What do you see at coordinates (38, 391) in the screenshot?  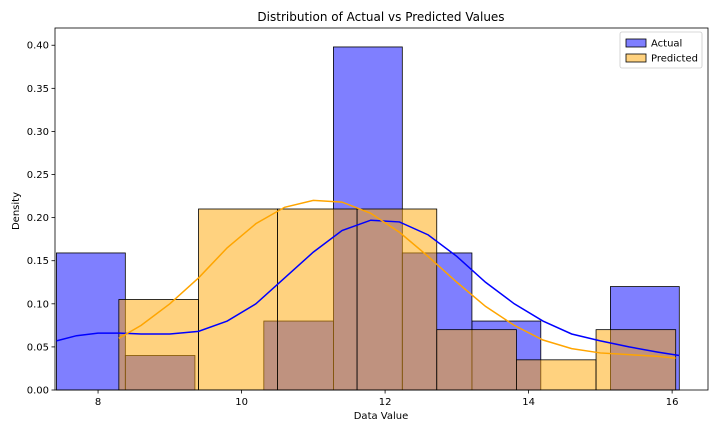 I see `y-tick-label: 0.00` at bounding box center [38, 391].